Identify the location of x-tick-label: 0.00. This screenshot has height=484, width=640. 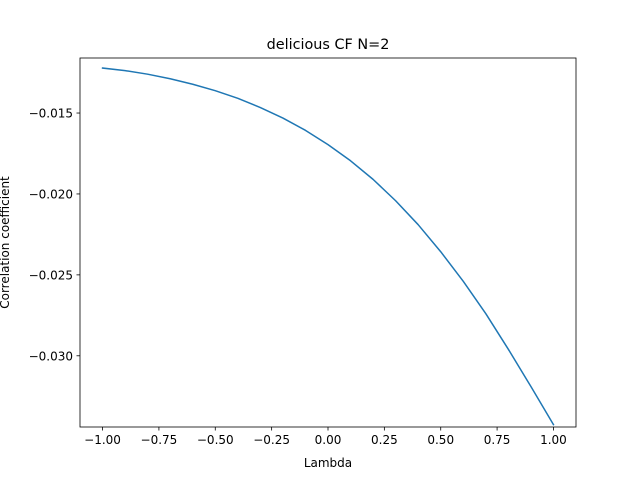
(328, 440).